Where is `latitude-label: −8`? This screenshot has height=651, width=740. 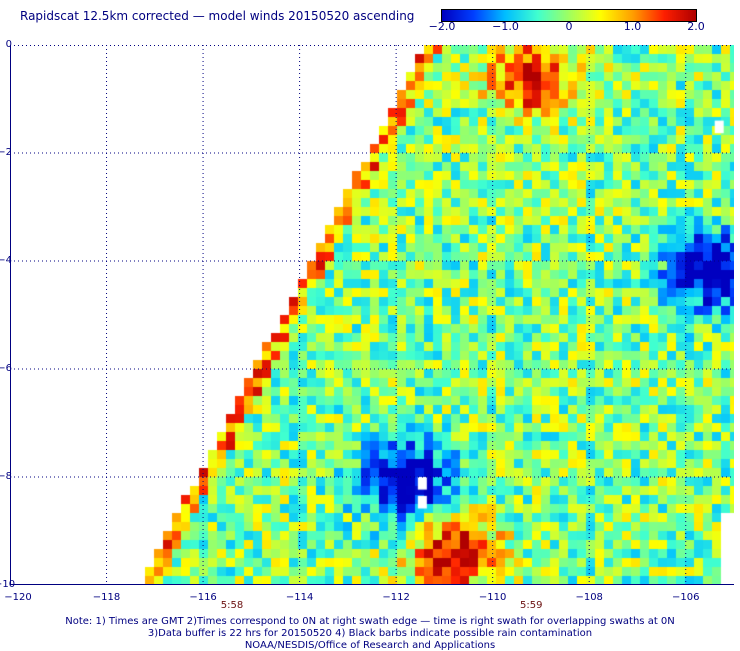 latitude-label: −8 is located at coordinates (6, 476).